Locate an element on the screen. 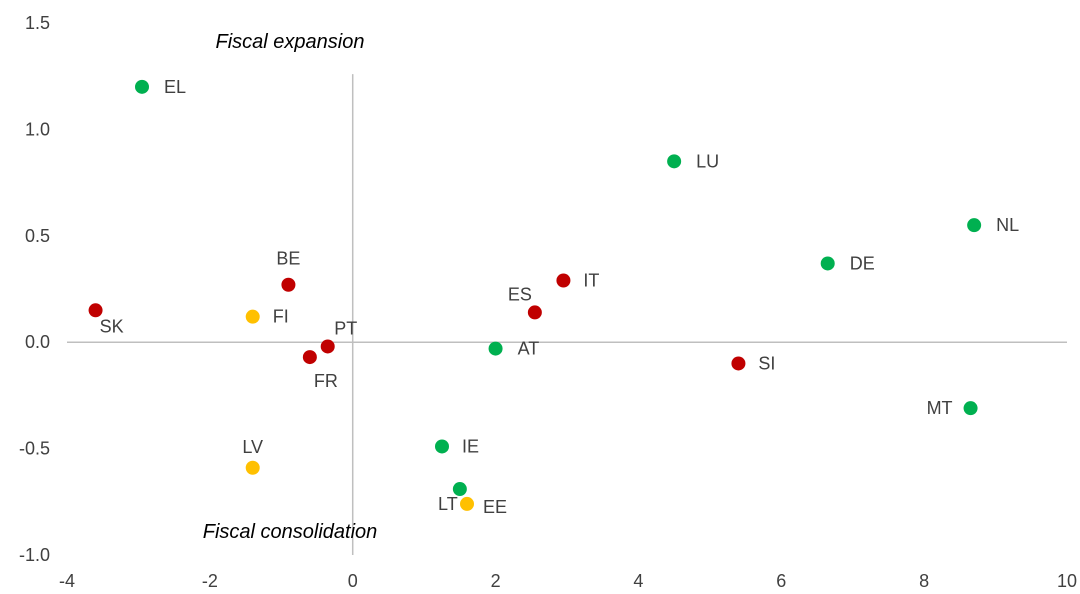 This screenshot has height=594, width=1080. point-at is located at coordinates (495, 348).